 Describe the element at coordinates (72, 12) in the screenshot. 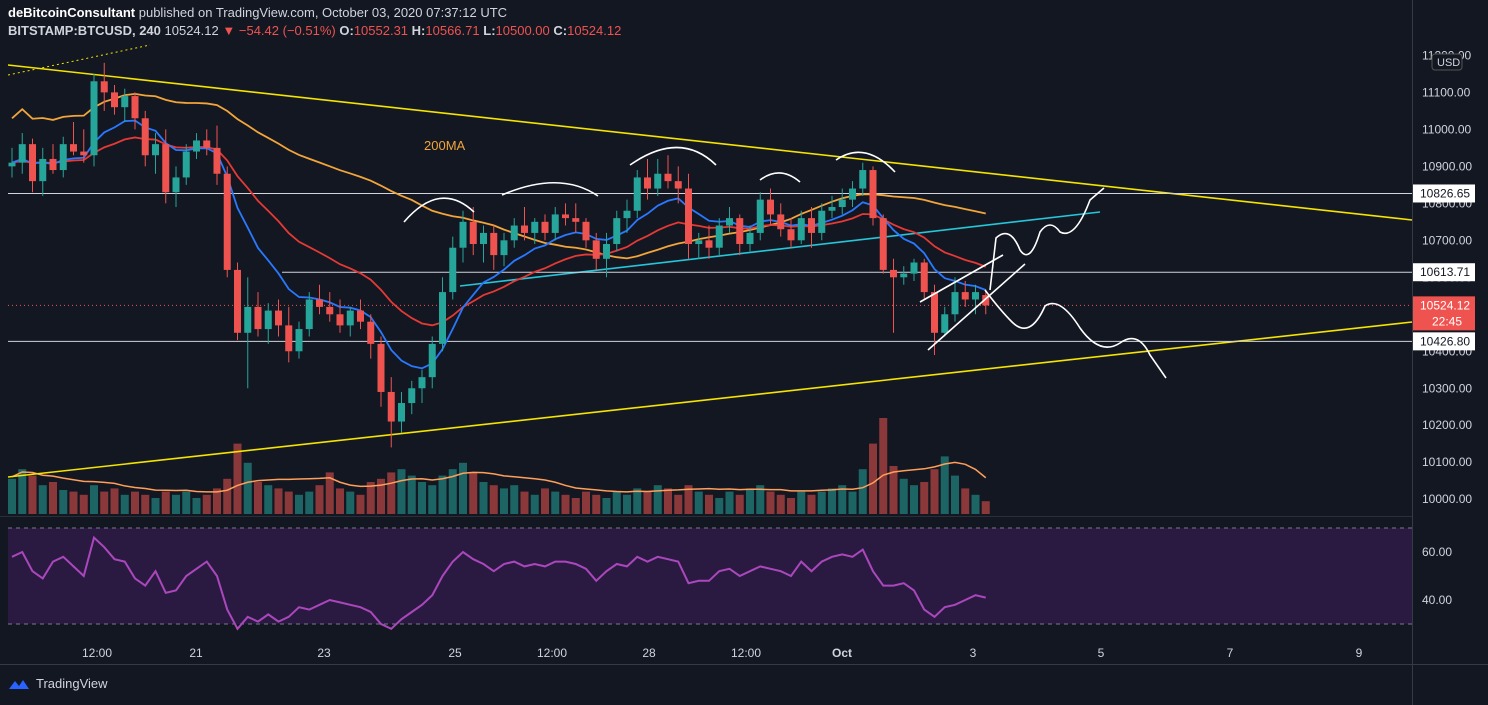

I see `author-name: deBitcoinConsultant` at that location.